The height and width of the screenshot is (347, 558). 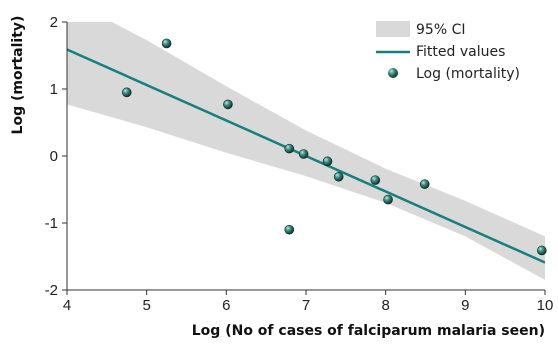 I want to click on x-tick-label: 4, so click(x=67, y=305).